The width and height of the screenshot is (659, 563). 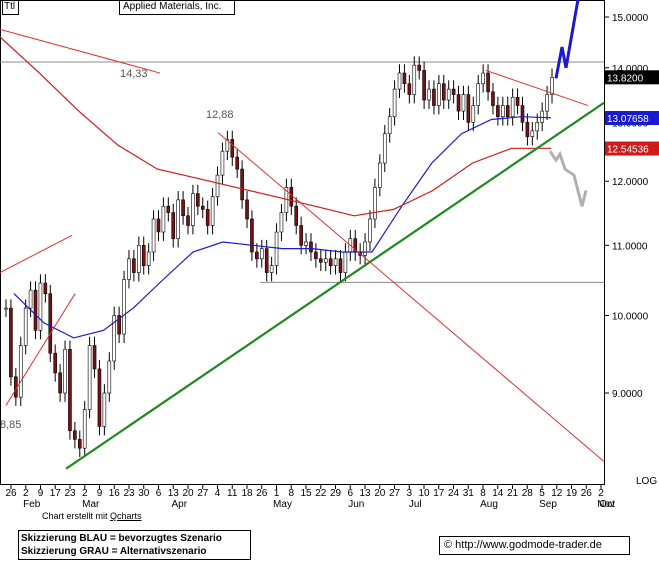 What do you see at coordinates (80, 51) in the screenshot?
I see `upper-channel-line` at bounding box center [80, 51].